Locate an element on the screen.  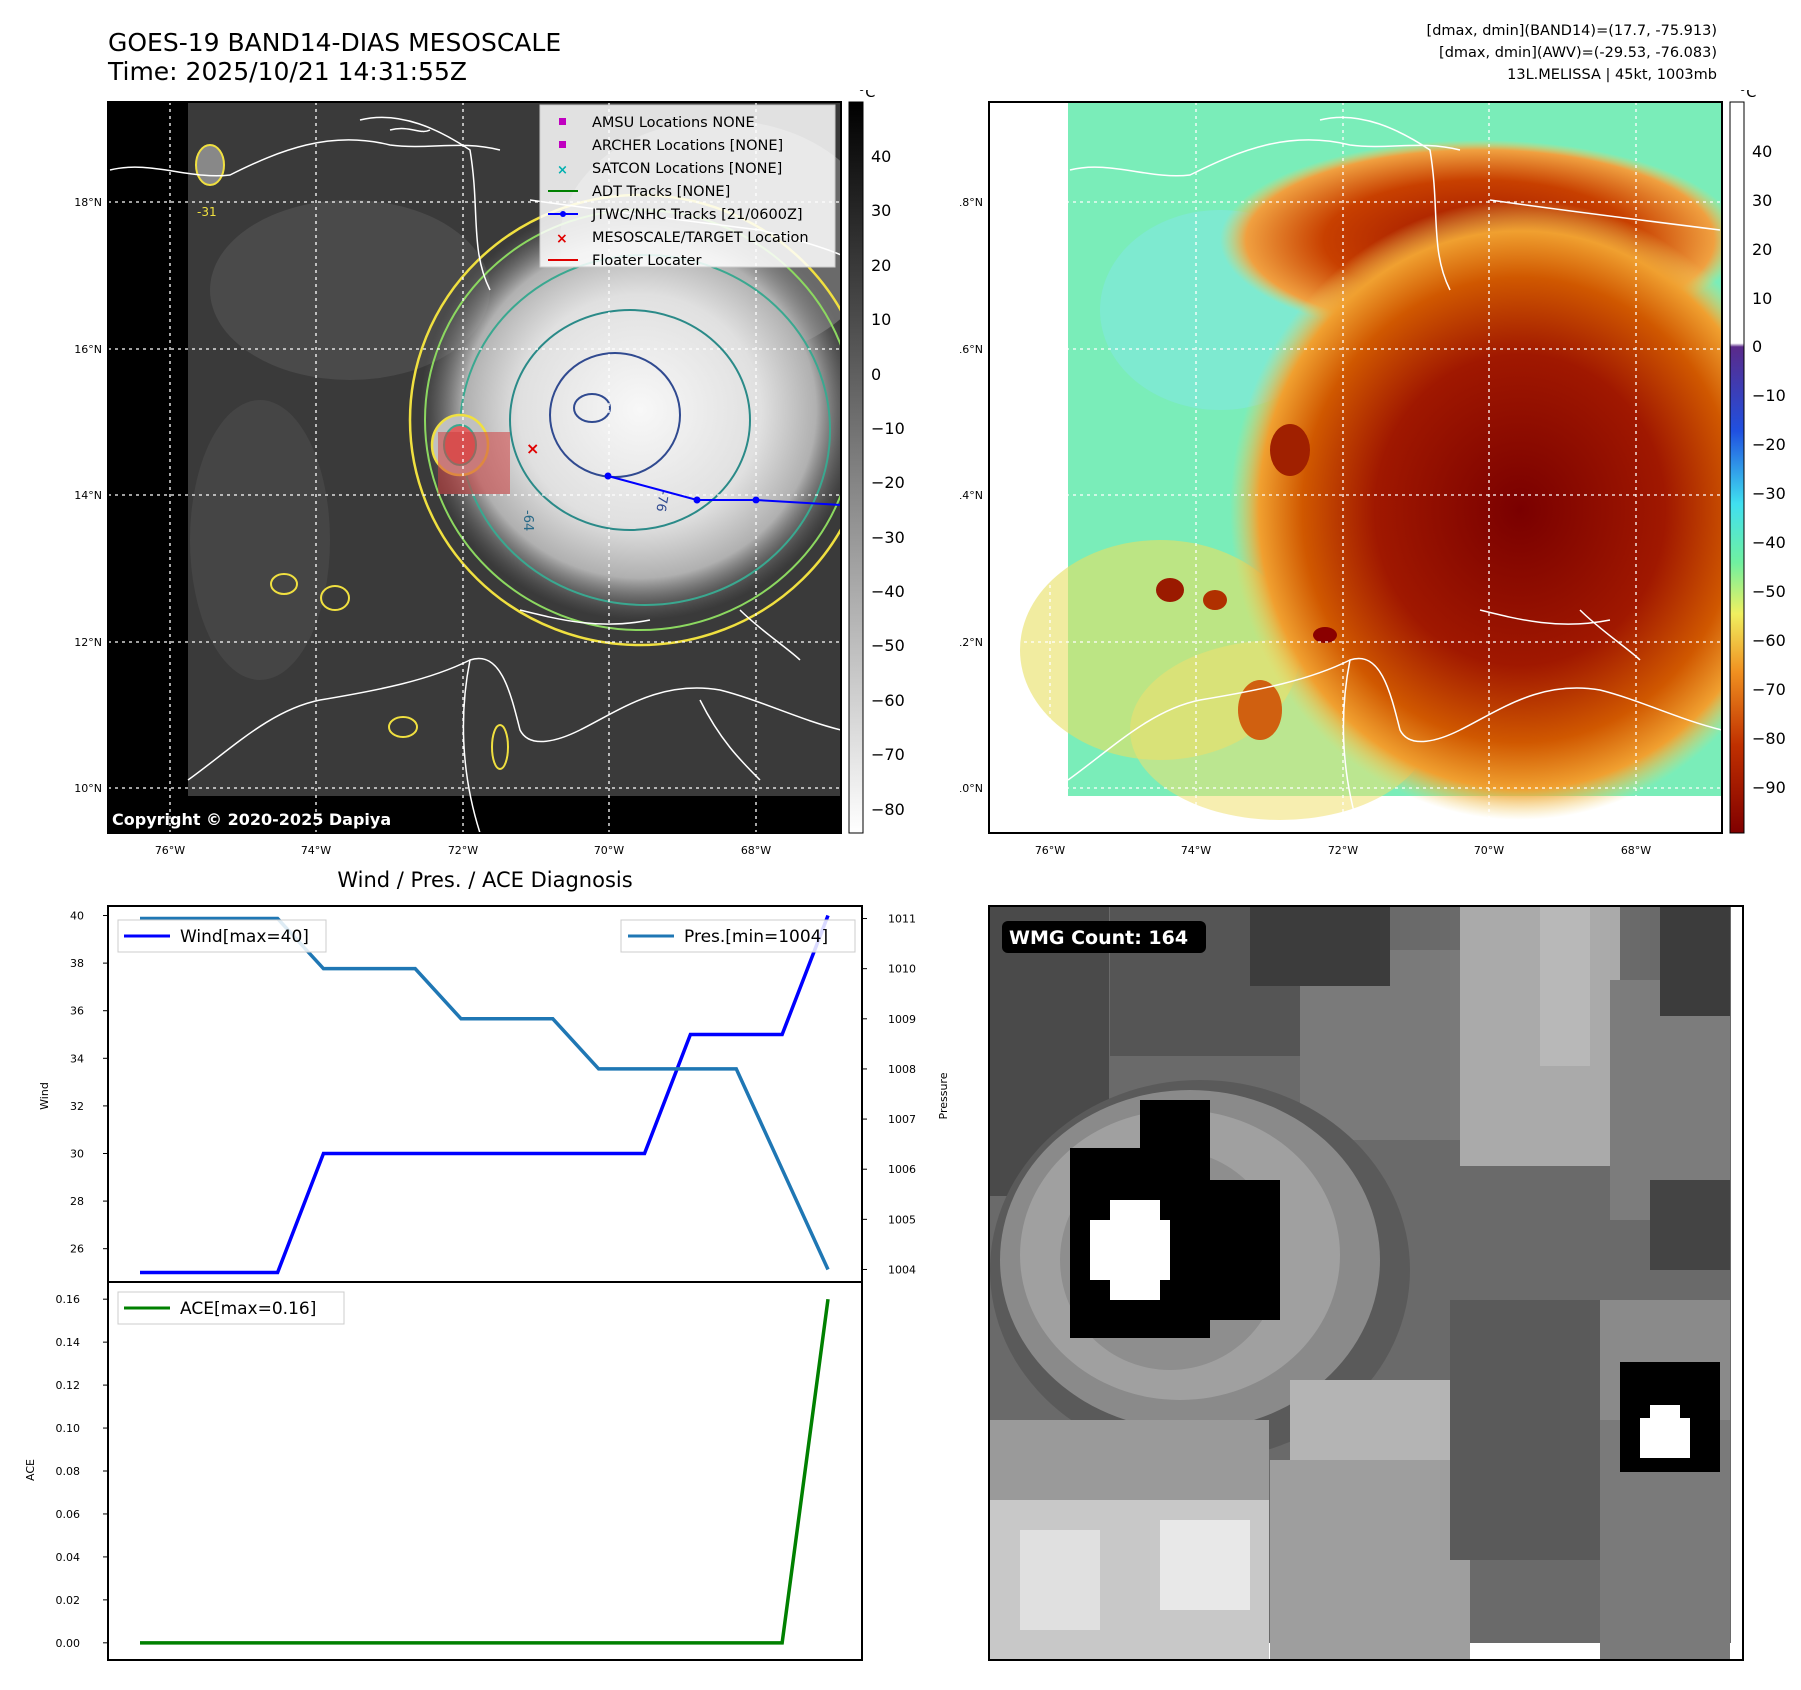
wmg-count-label: WMG Count: 164 is located at coordinates (1098, 938).